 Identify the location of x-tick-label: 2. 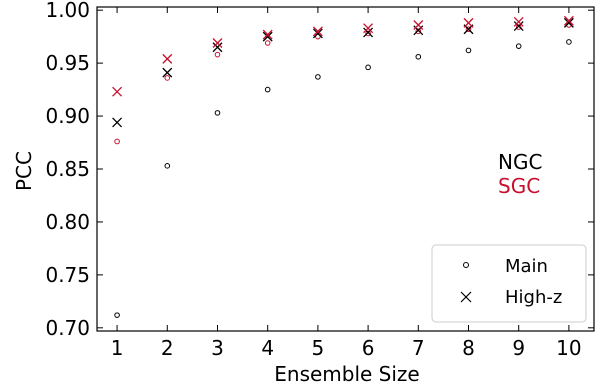
(167, 348).